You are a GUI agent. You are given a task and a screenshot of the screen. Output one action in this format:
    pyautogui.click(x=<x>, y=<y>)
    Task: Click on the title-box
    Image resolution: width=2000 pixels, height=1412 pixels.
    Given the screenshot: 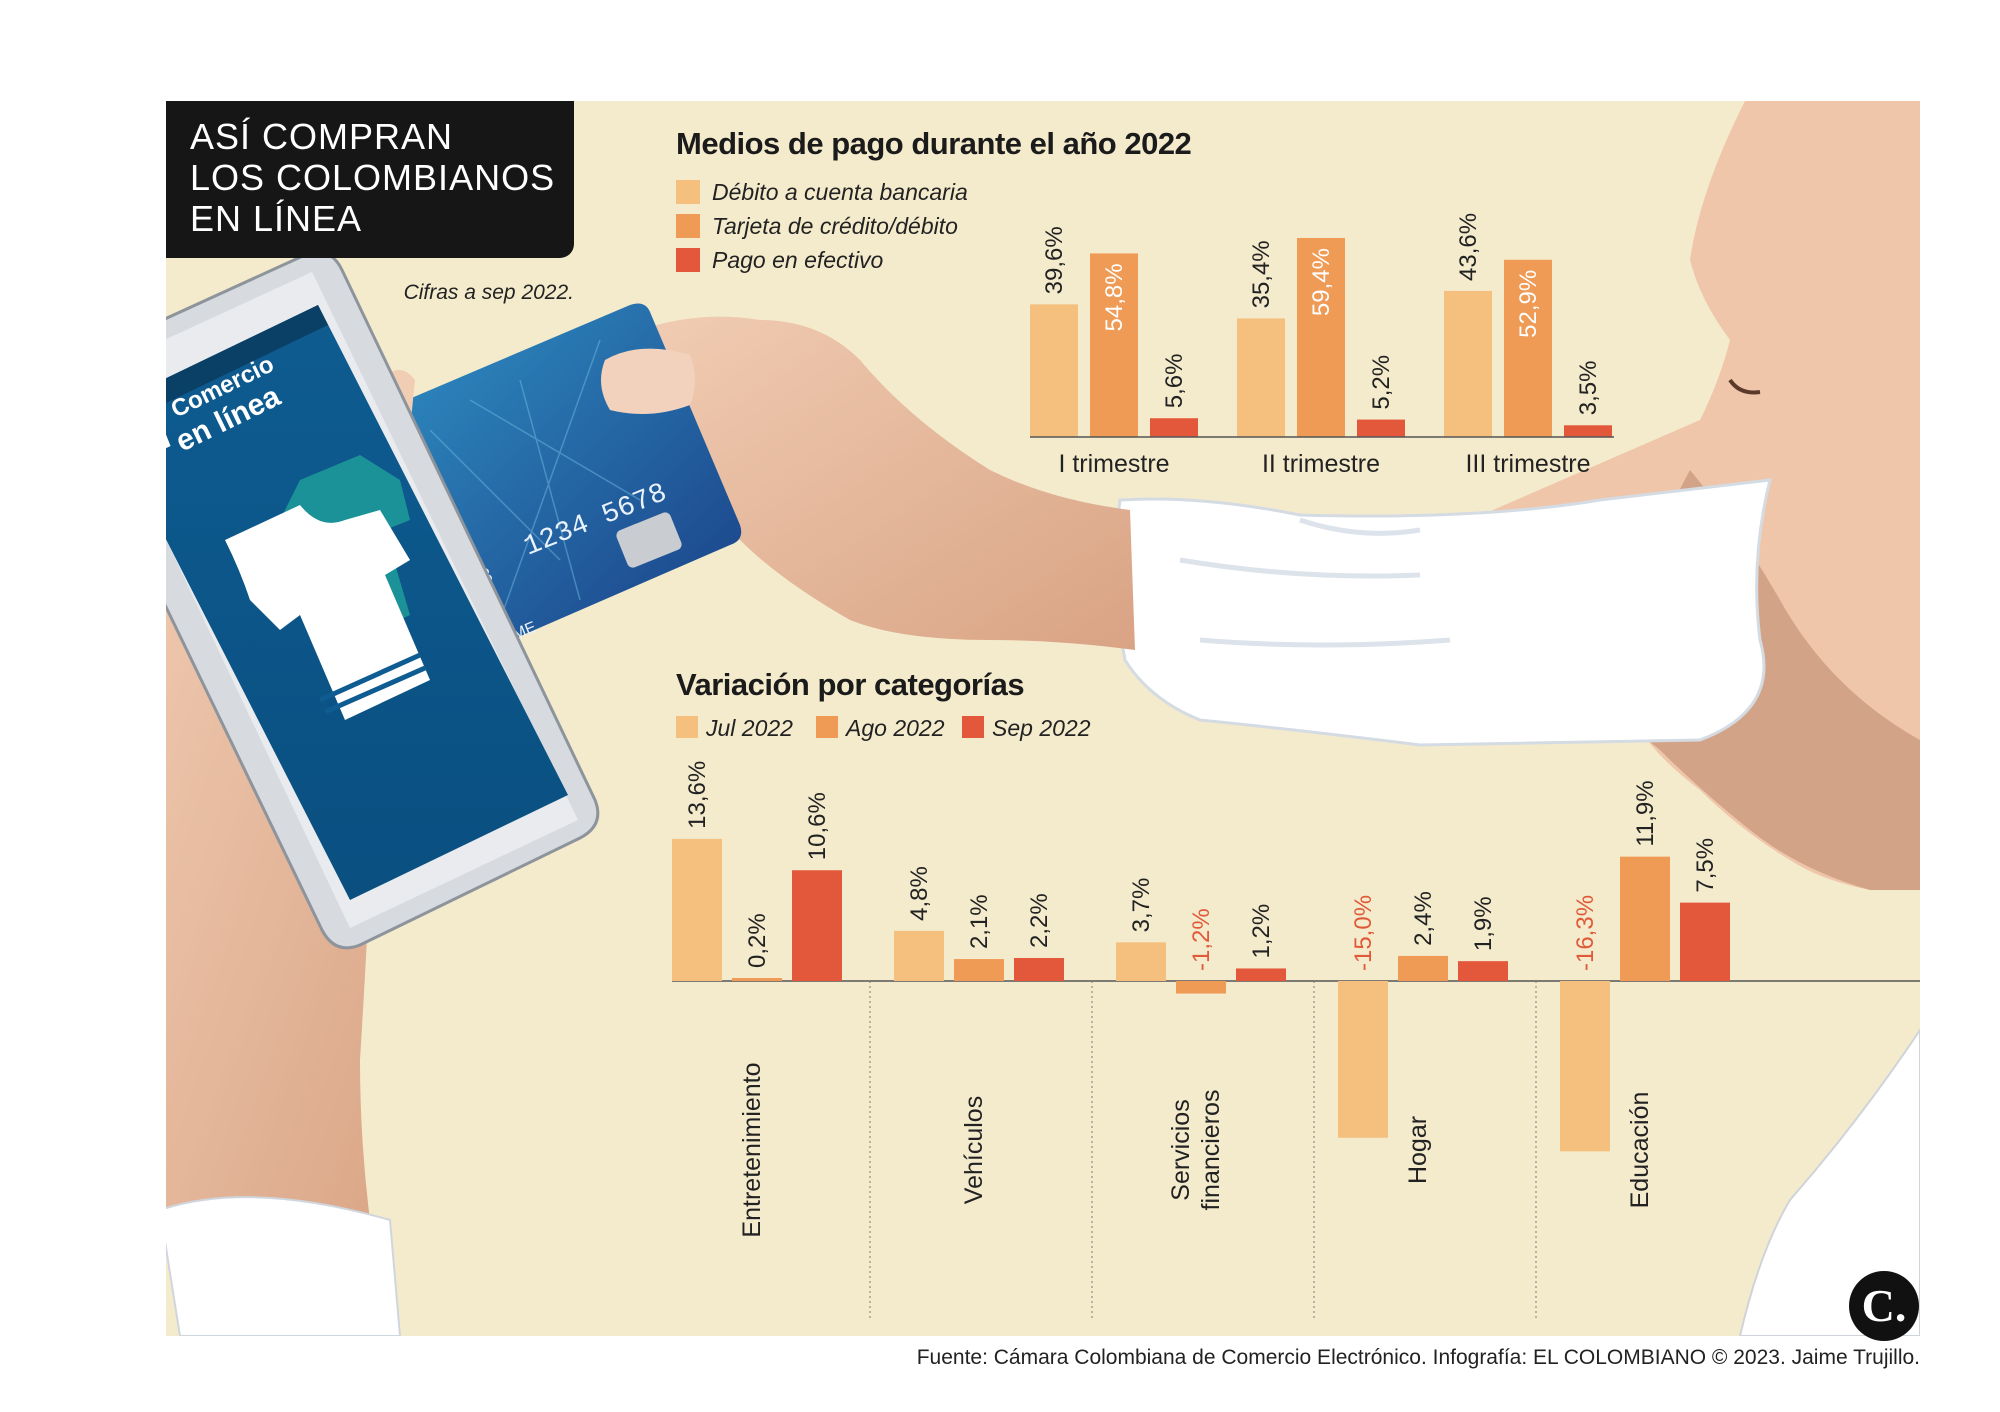 What is the action you would take?
    pyautogui.click(x=370, y=179)
    